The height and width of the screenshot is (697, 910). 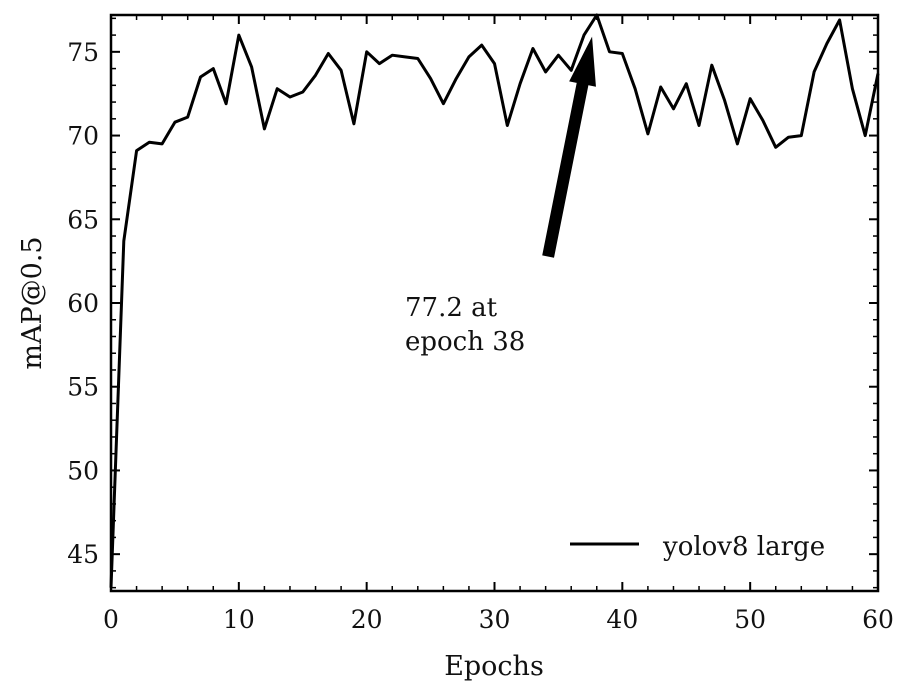 What do you see at coordinates (111, 619) in the screenshot?
I see `x-tick-label: 0` at bounding box center [111, 619].